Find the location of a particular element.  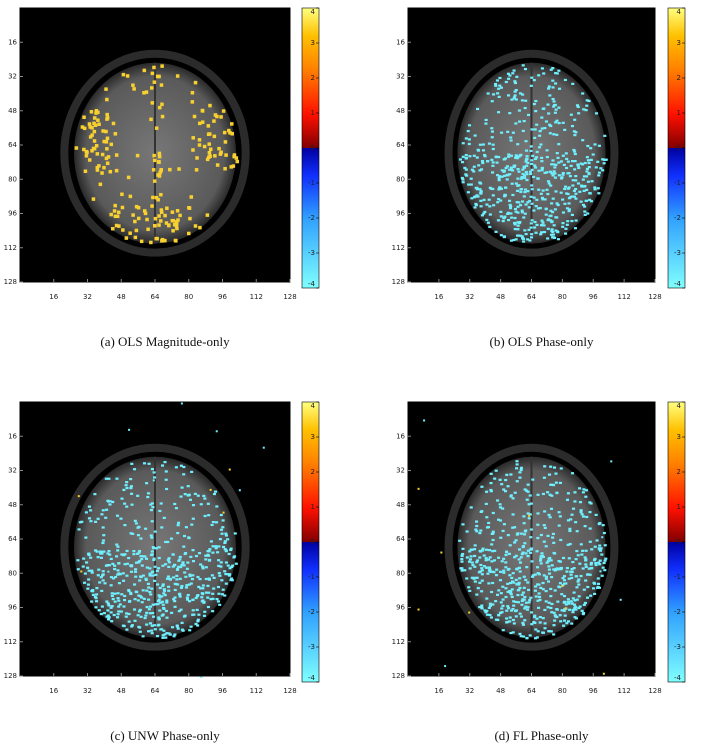

noise is located at coordinates (110, 501).